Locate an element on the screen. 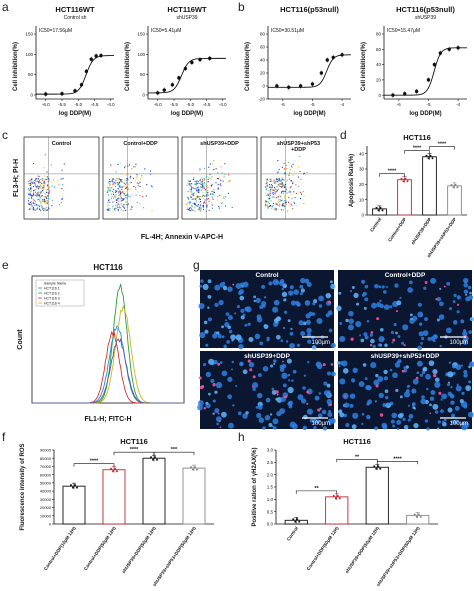  y-tick-label: 10000 is located at coordinates (46, 515).